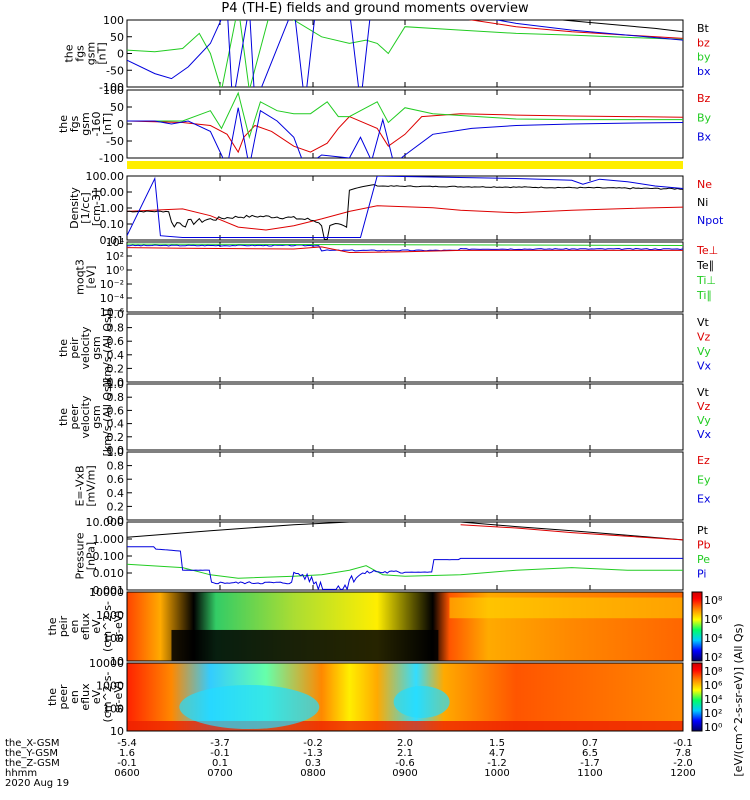  I want to click on xaxis-value: -1.3, so click(313, 753).